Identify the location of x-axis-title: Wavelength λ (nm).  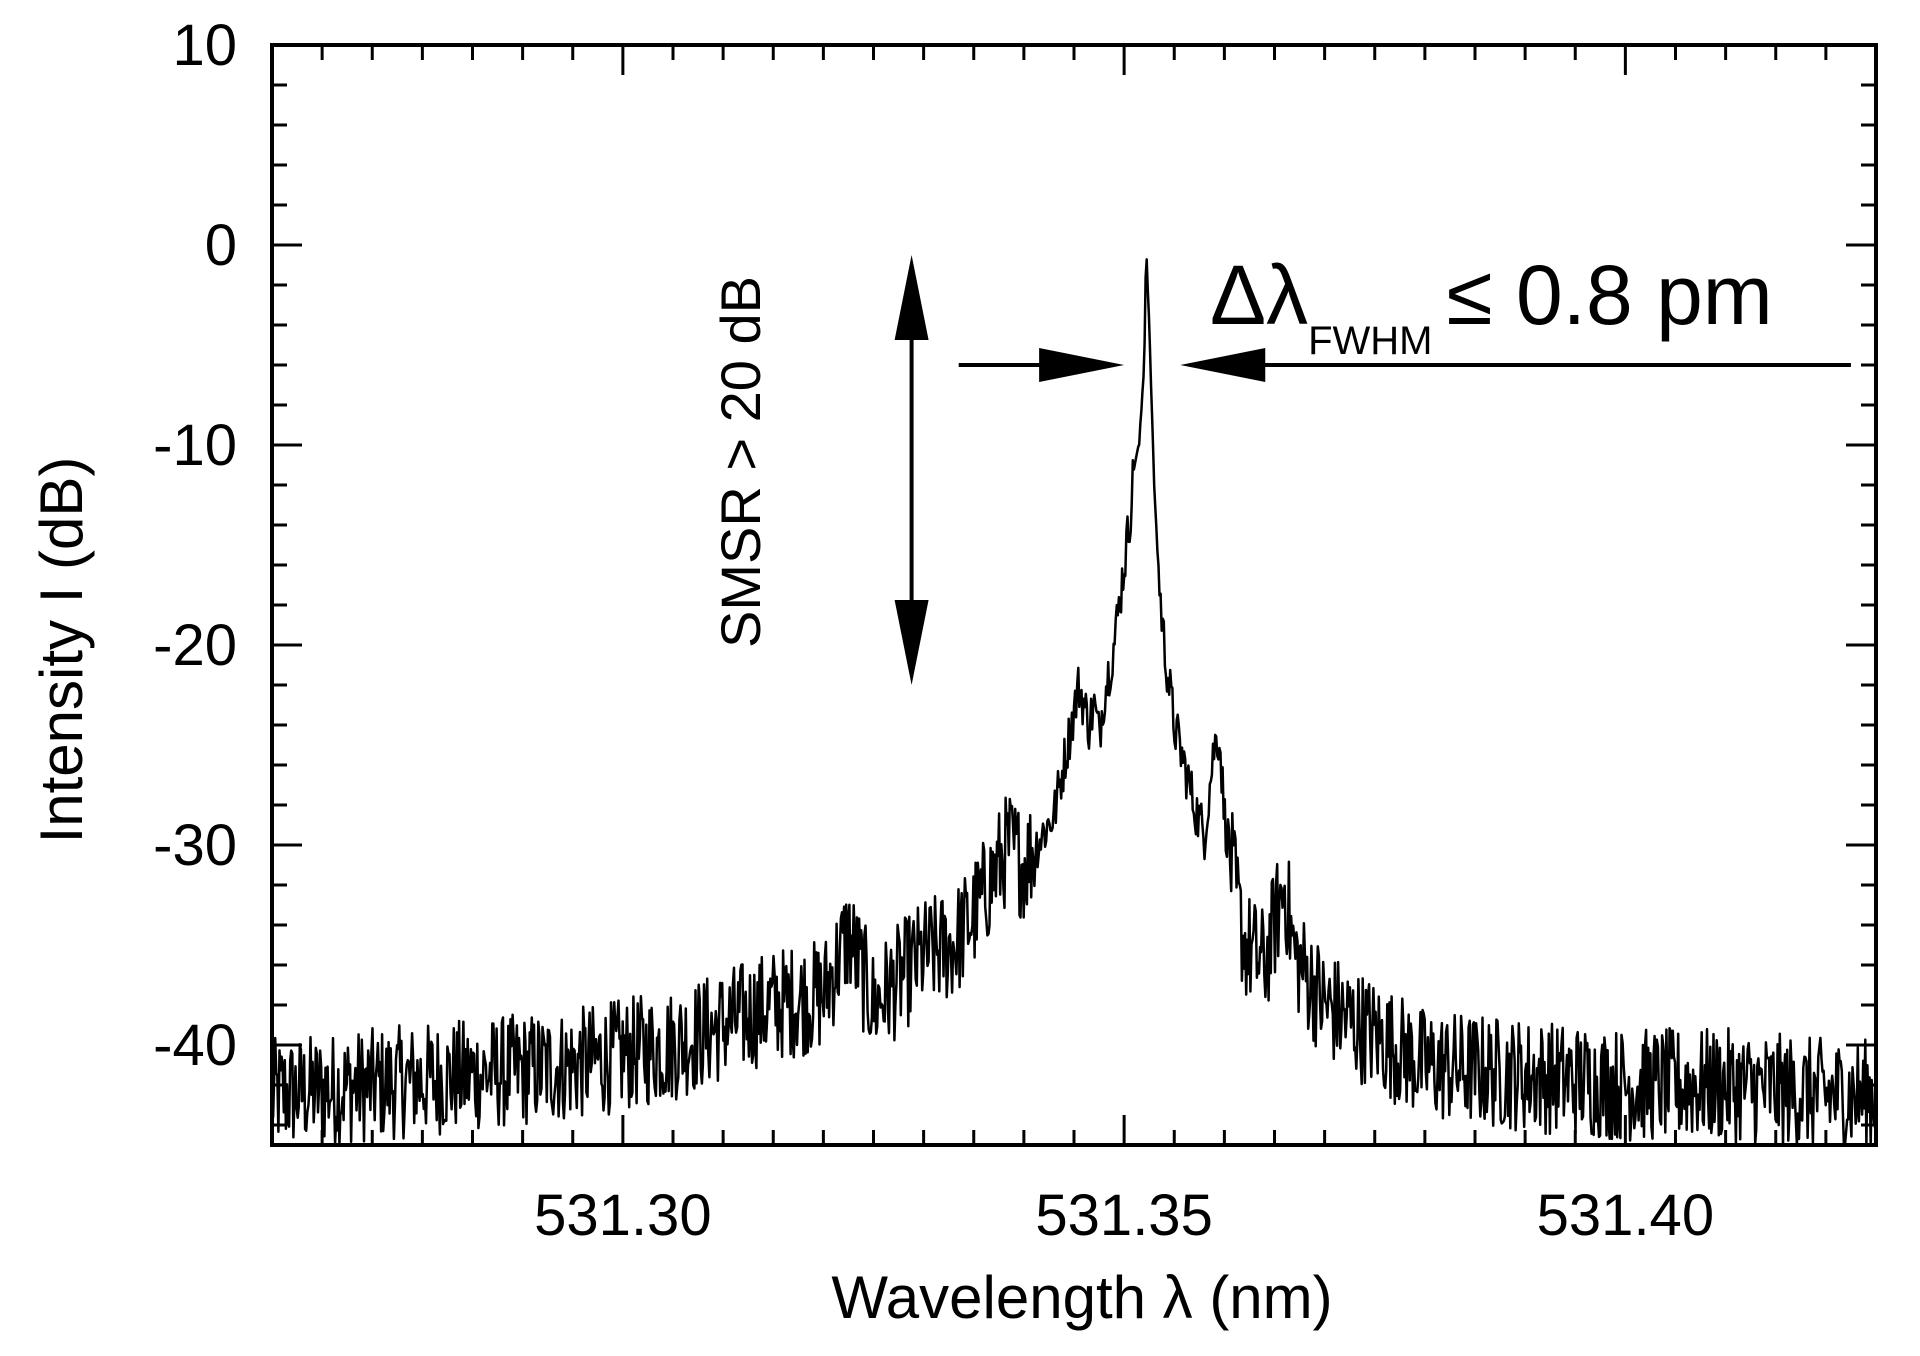
(1081, 1297).